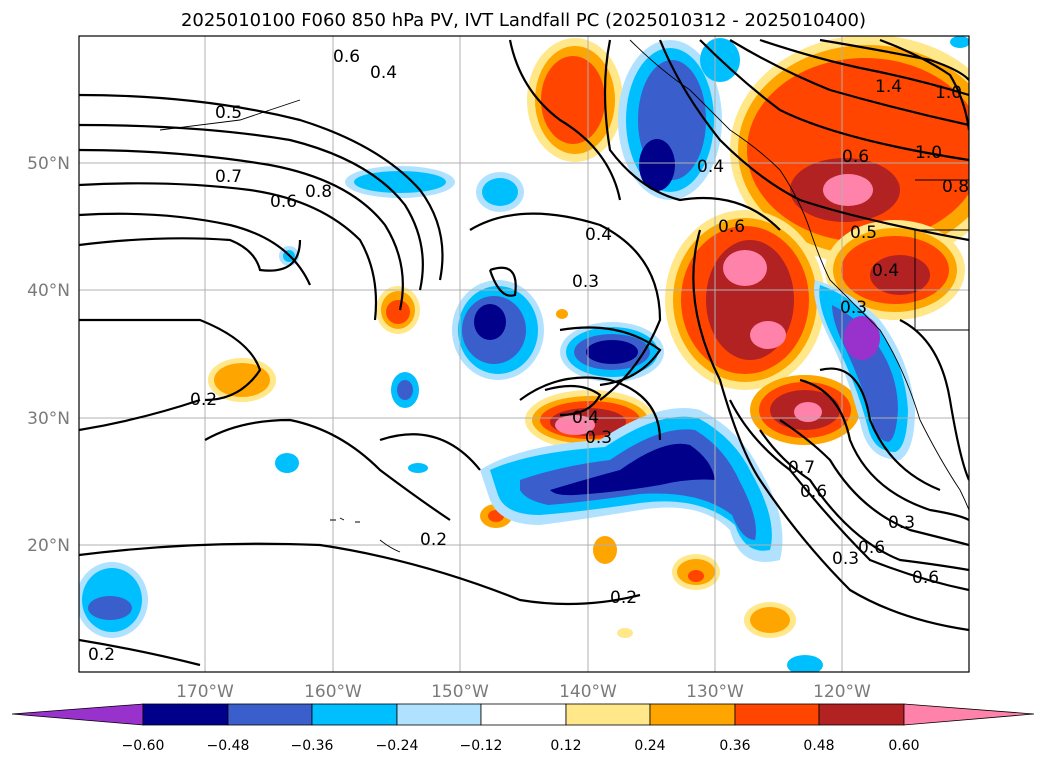 The image size is (1047, 765). What do you see at coordinates (397, 746) in the screenshot?
I see `colorbar-tick-label: −0.24` at bounding box center [397, 746].